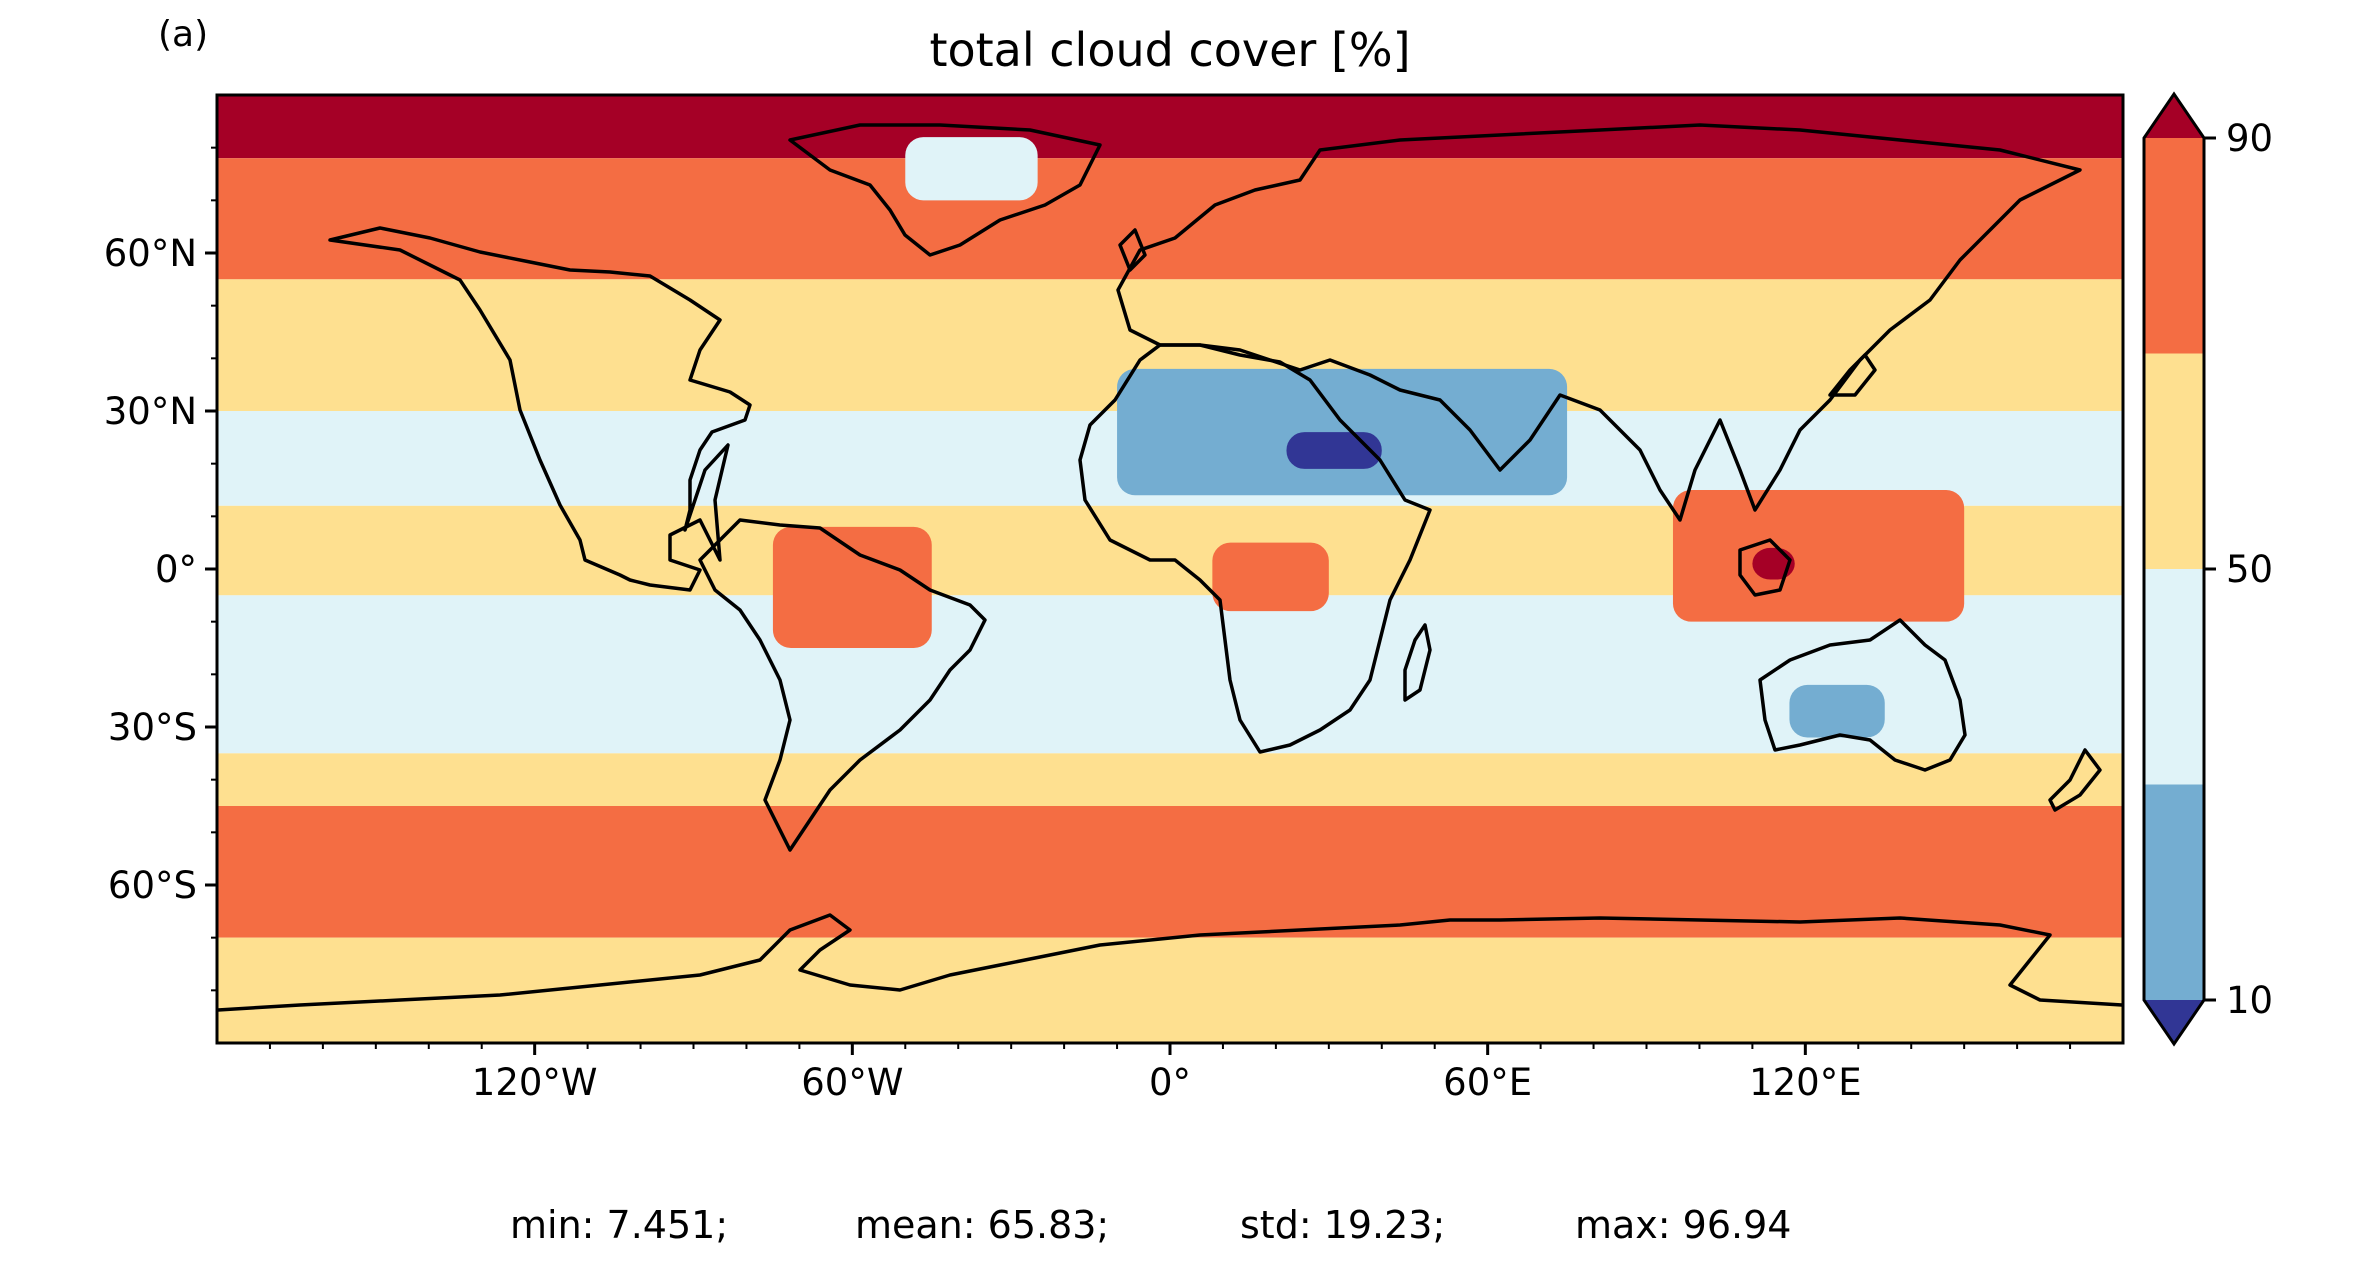 This screenshot has height=1263, width=2362. Describe the element at coordinates (1417, 662) in the screenshot. I see `coastline-madagascar` at that location.